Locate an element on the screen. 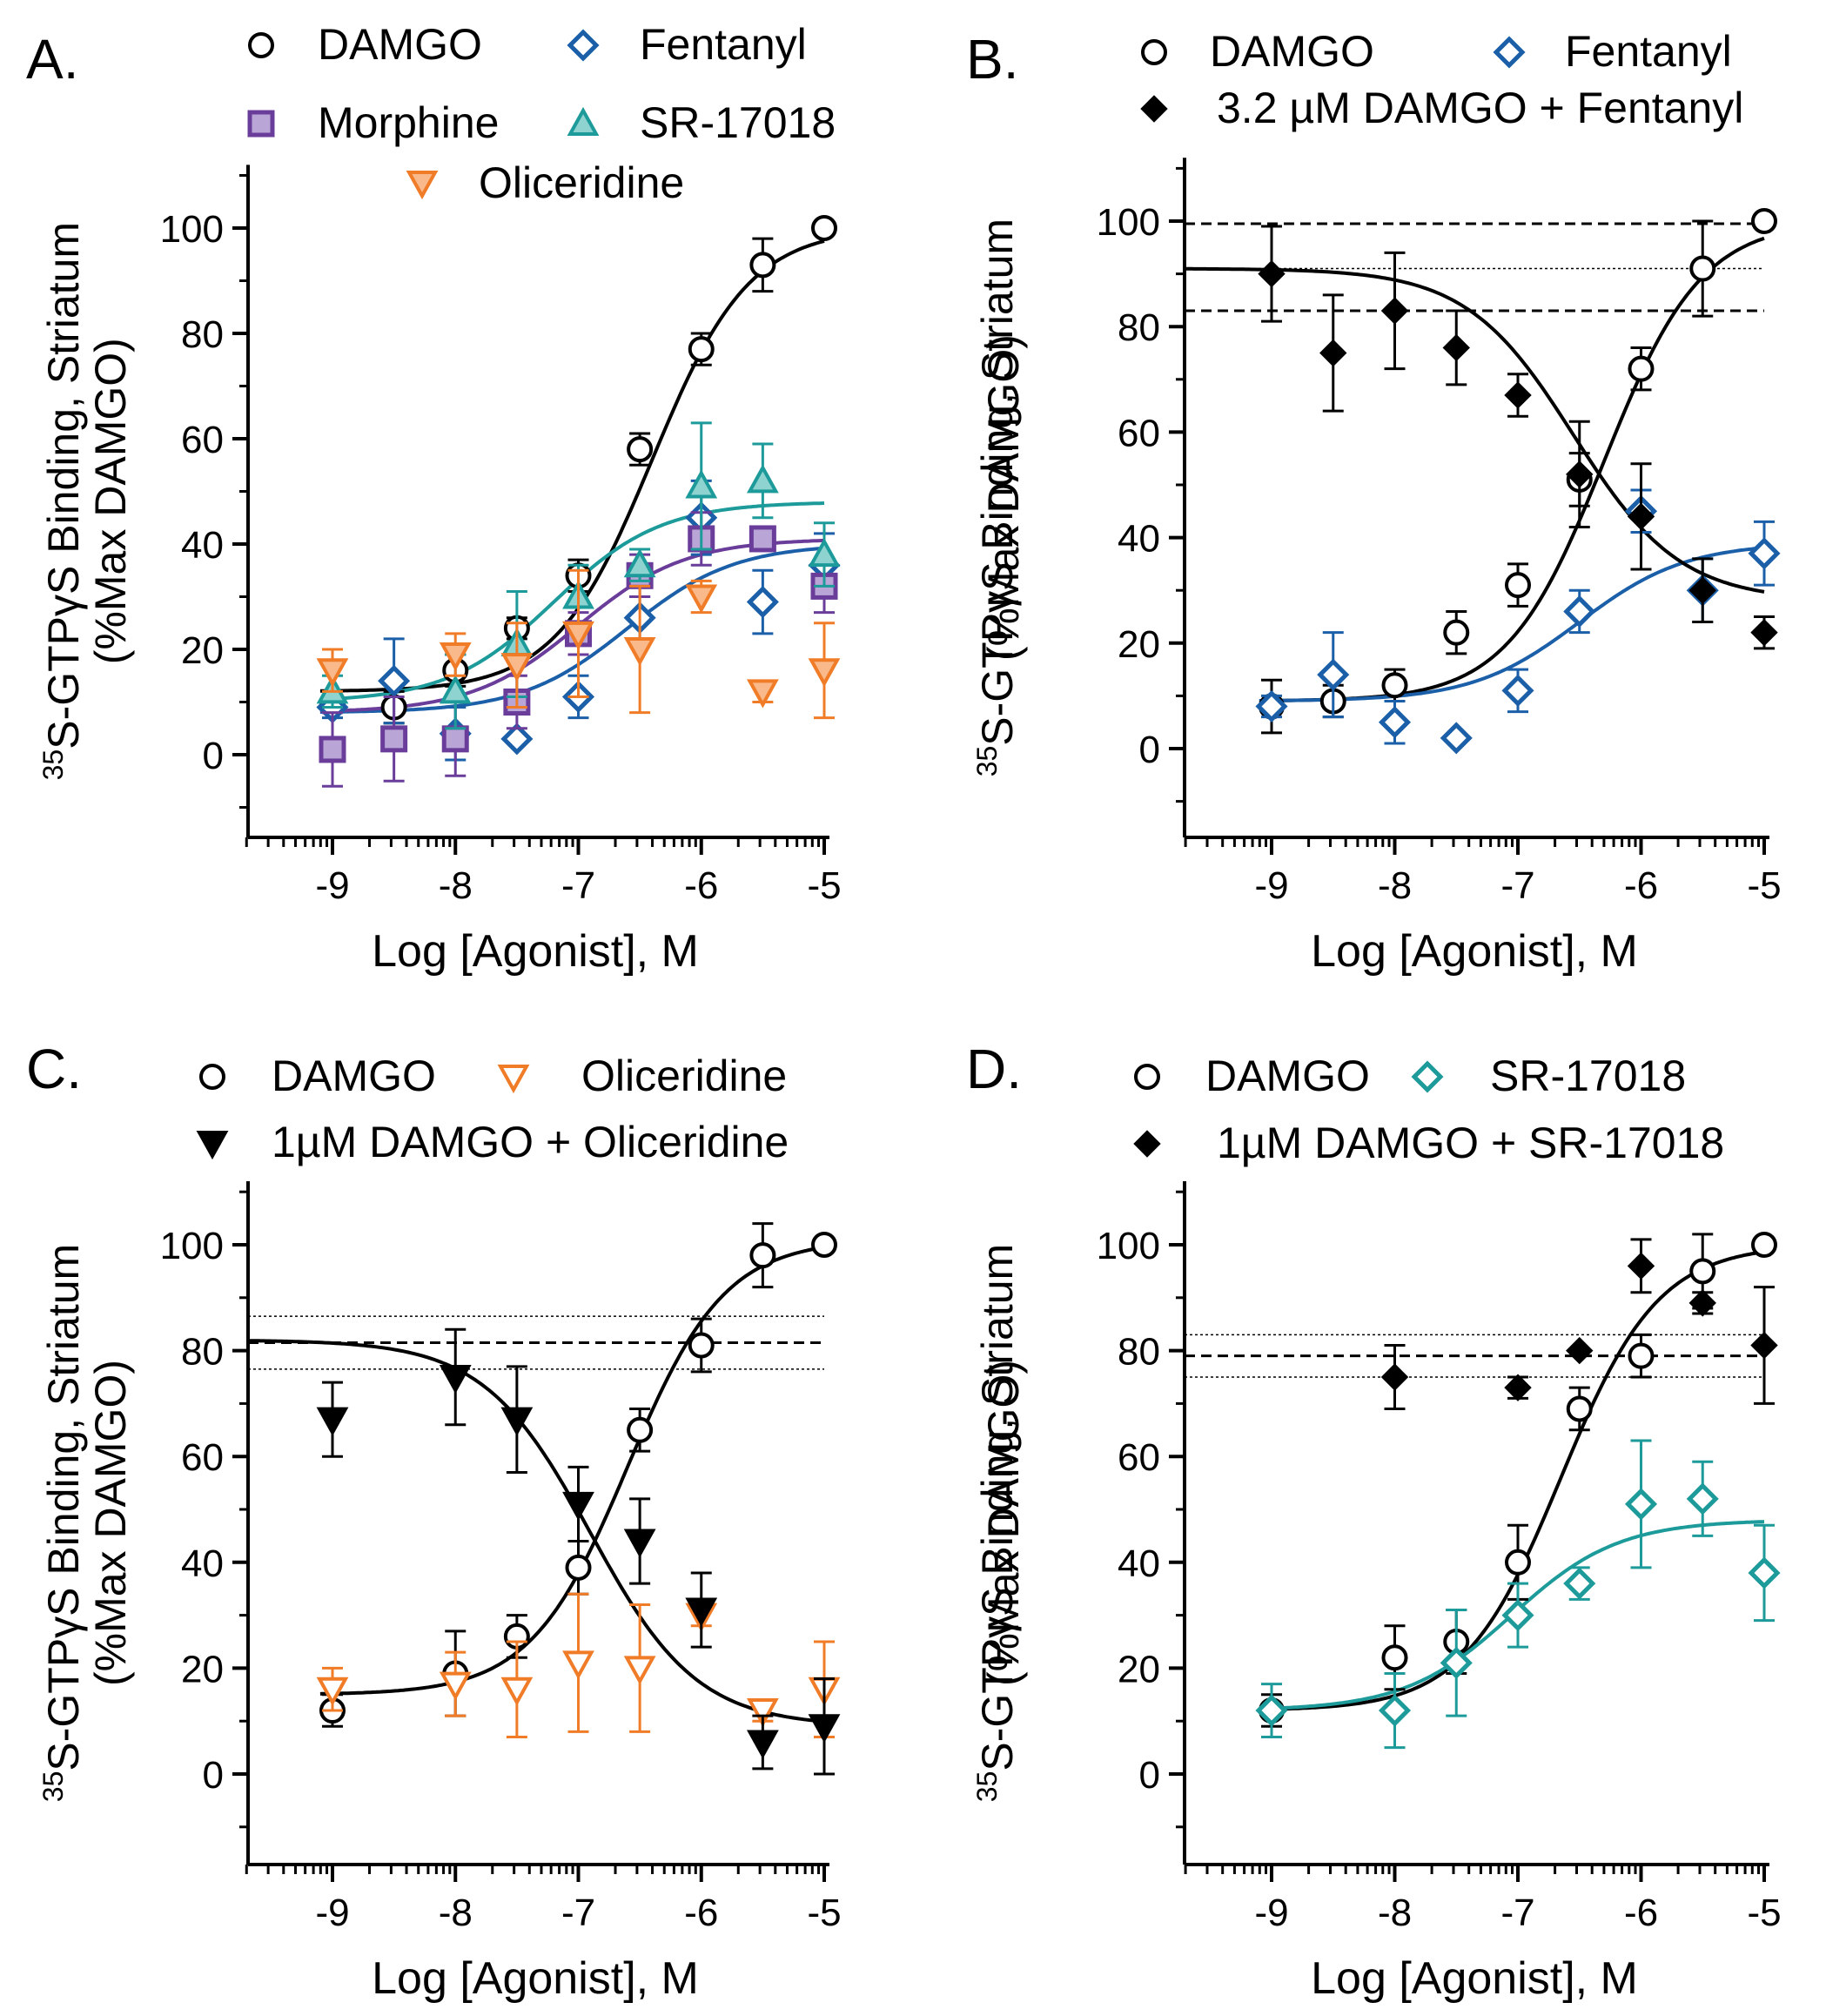  legend-label: Oliceridine is located at coordinates (581, 182).